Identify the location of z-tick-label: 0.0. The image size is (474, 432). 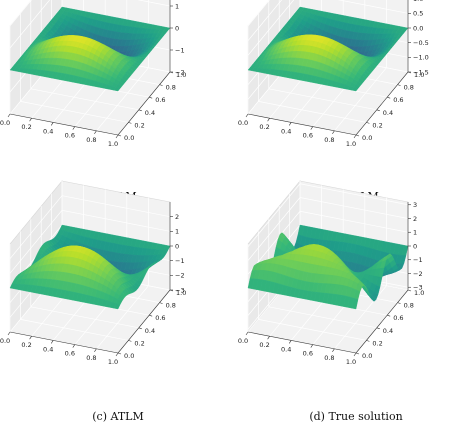
(418, 28).